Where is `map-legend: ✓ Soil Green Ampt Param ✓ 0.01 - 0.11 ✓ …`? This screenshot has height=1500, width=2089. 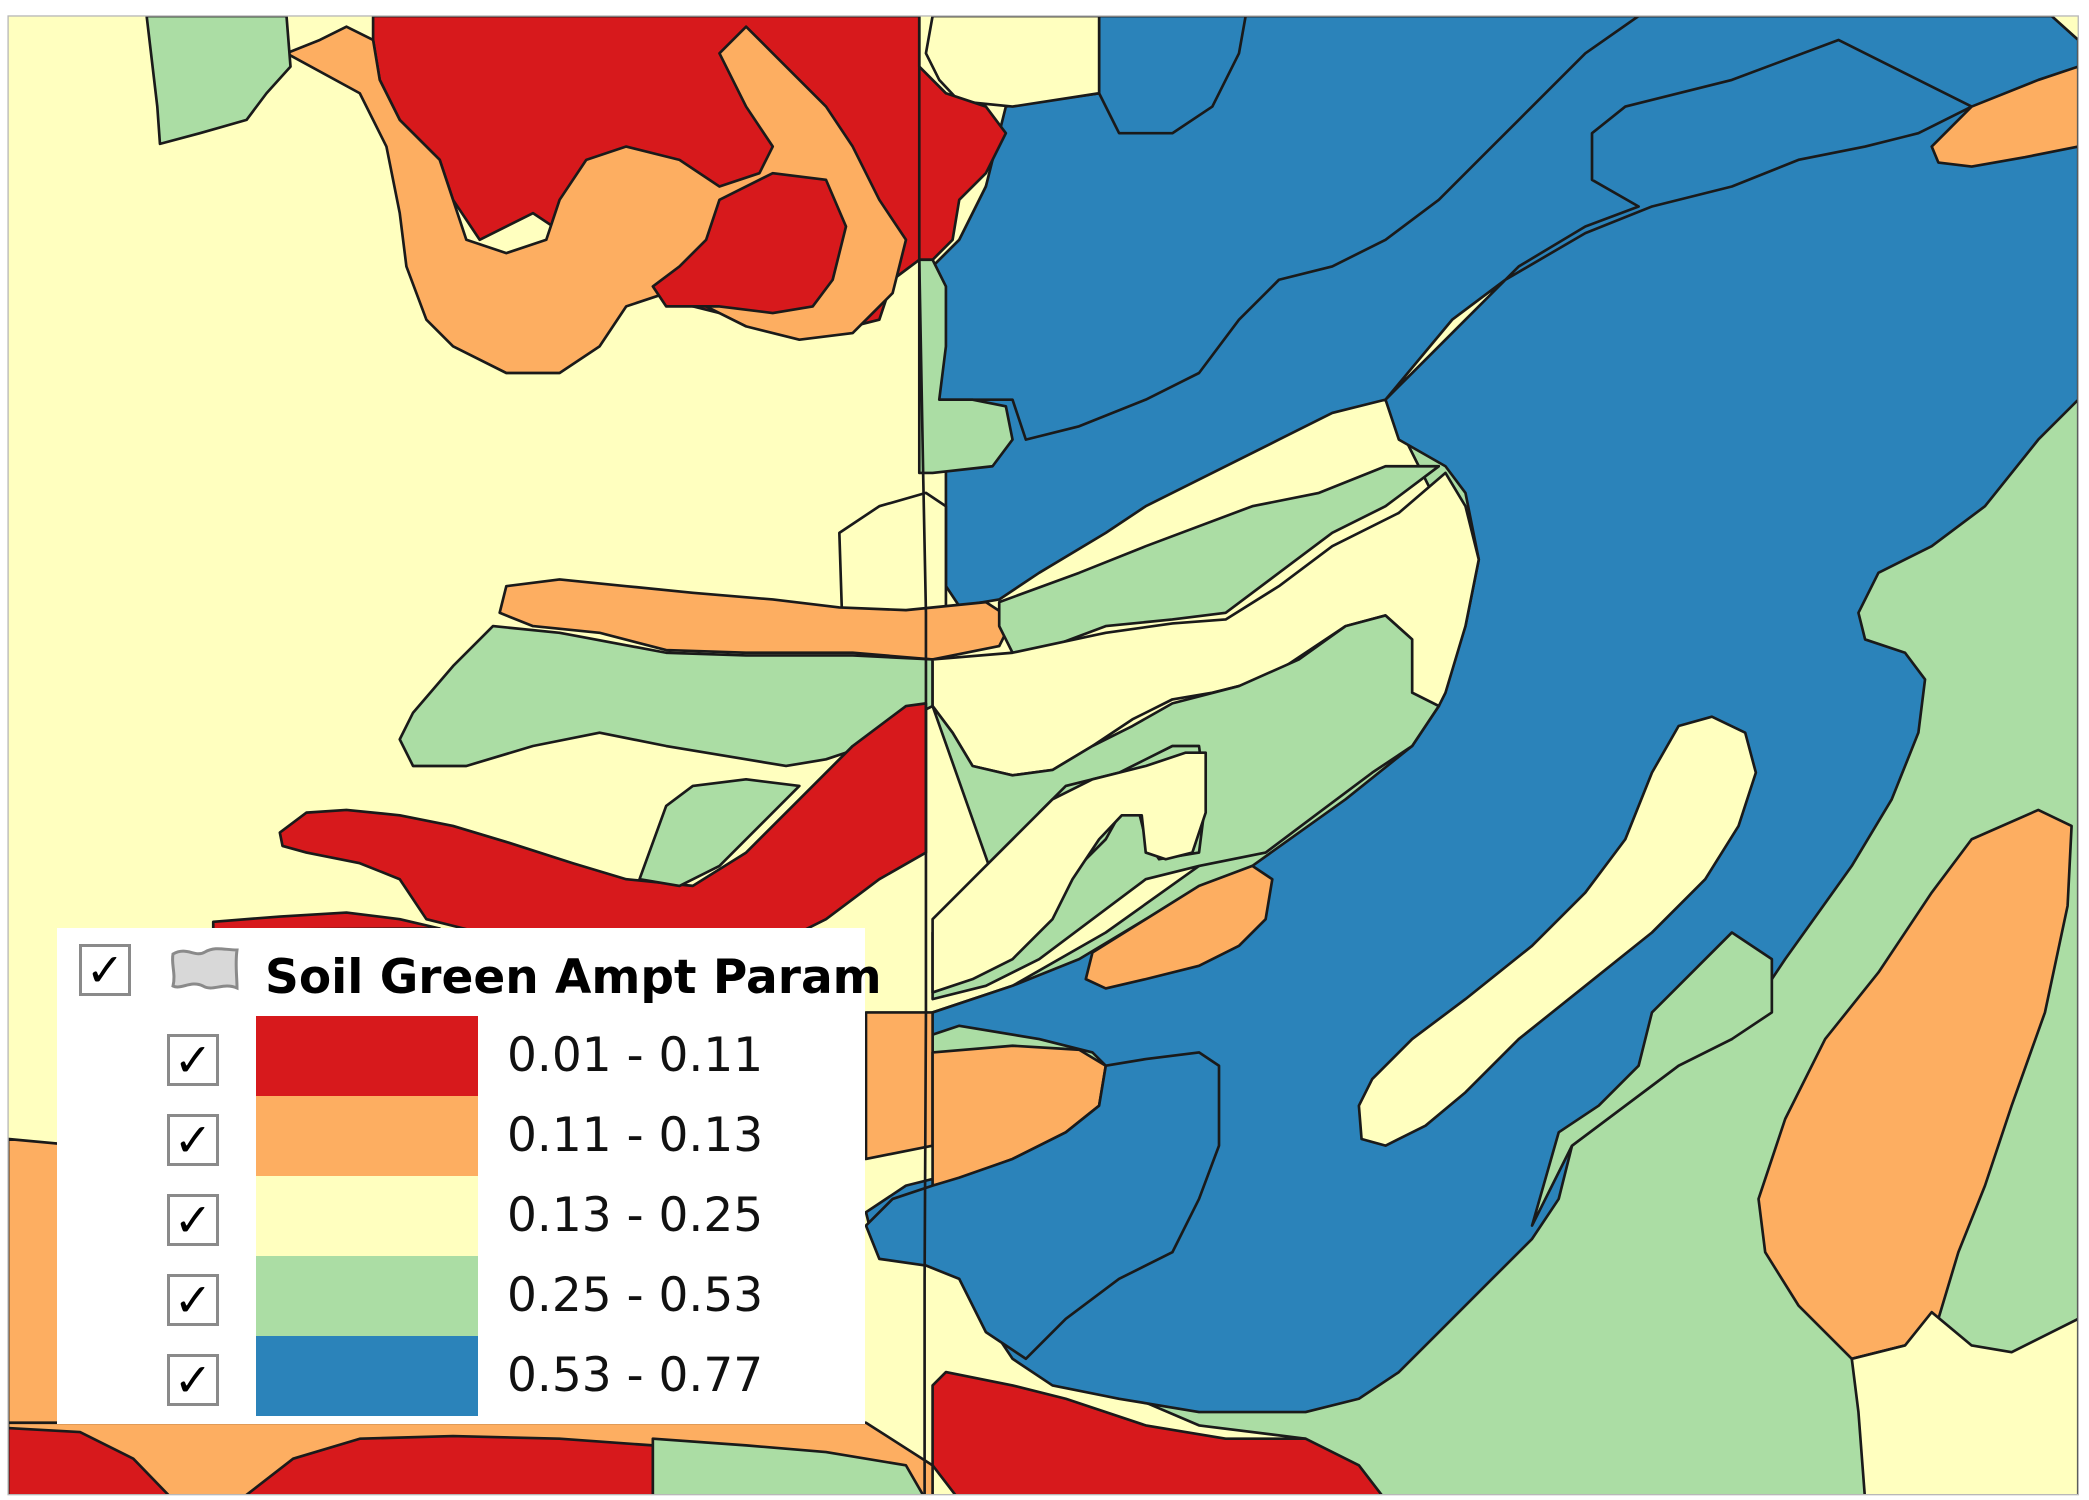
map-legend: ✓ Soil Green Ampt Param ✓ 0.01 - 0.11 ✓ … is located at coordinates (469, 1176).